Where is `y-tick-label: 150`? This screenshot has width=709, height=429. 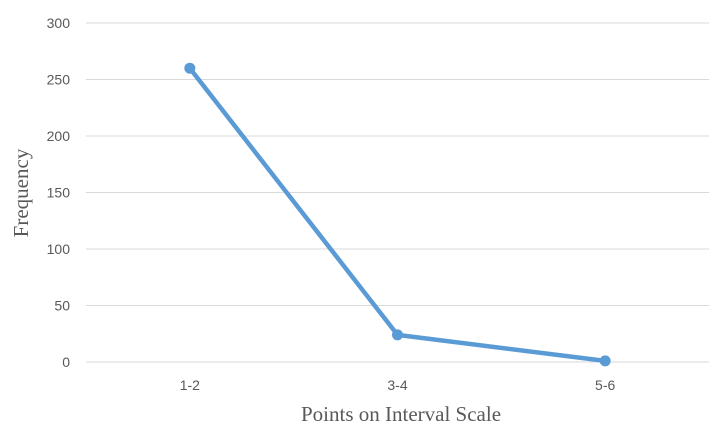
y-tick-label: 150 is located at coordinates (59, 193).